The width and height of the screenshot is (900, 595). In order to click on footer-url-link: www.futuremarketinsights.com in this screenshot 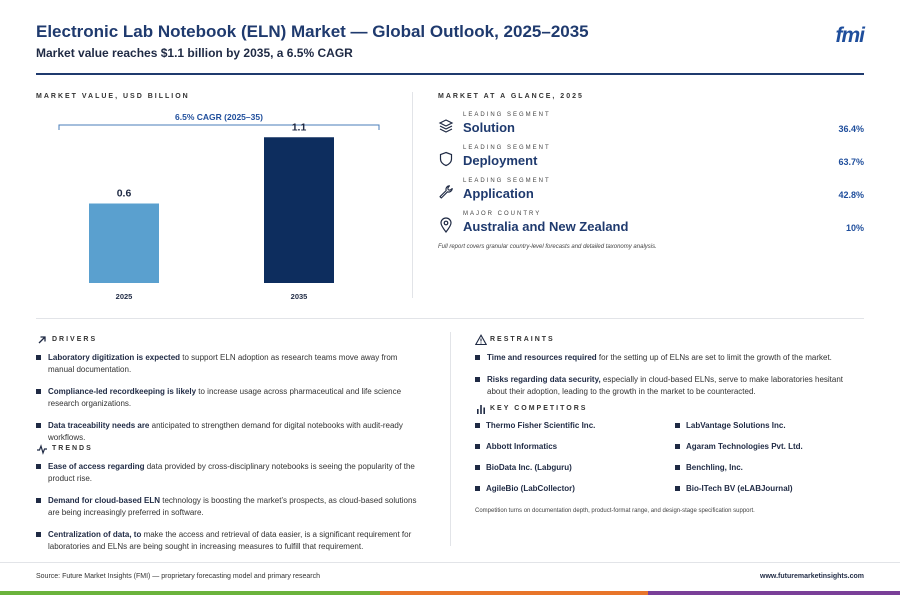, I will do `click(812, 576)`.